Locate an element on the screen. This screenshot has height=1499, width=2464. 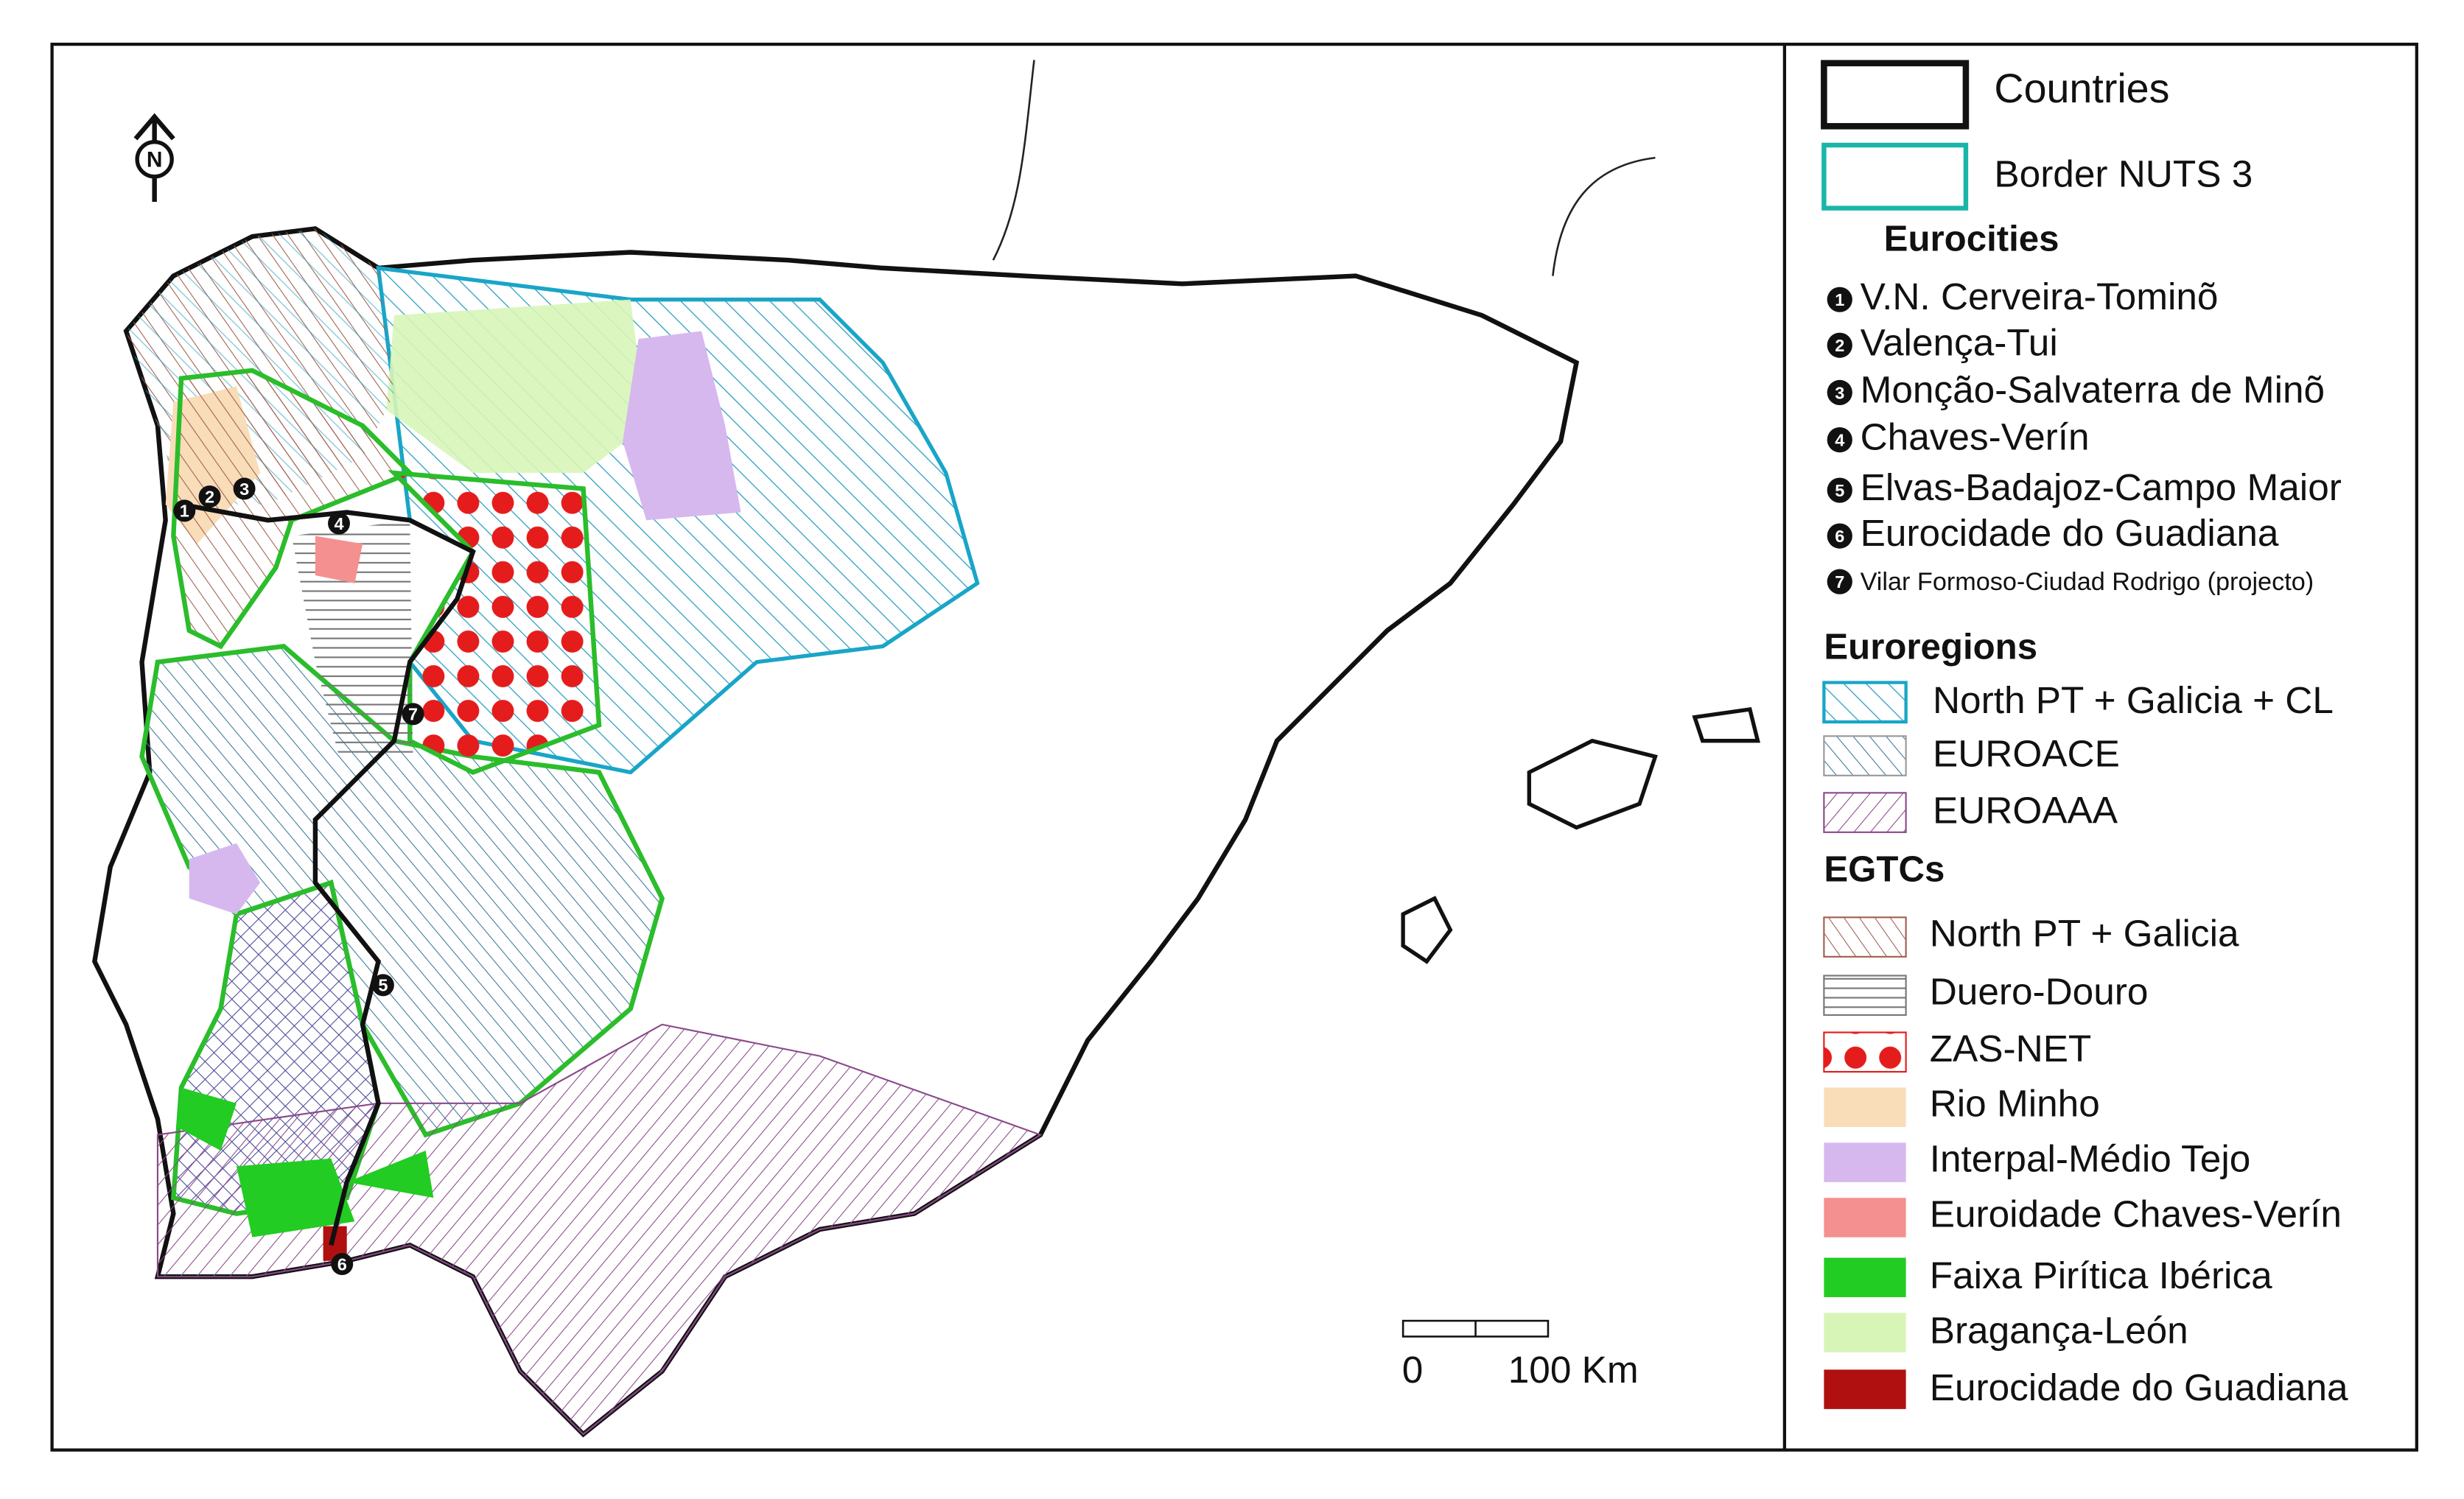
map-marker-label: 5 is located at coordinates (383, 985).